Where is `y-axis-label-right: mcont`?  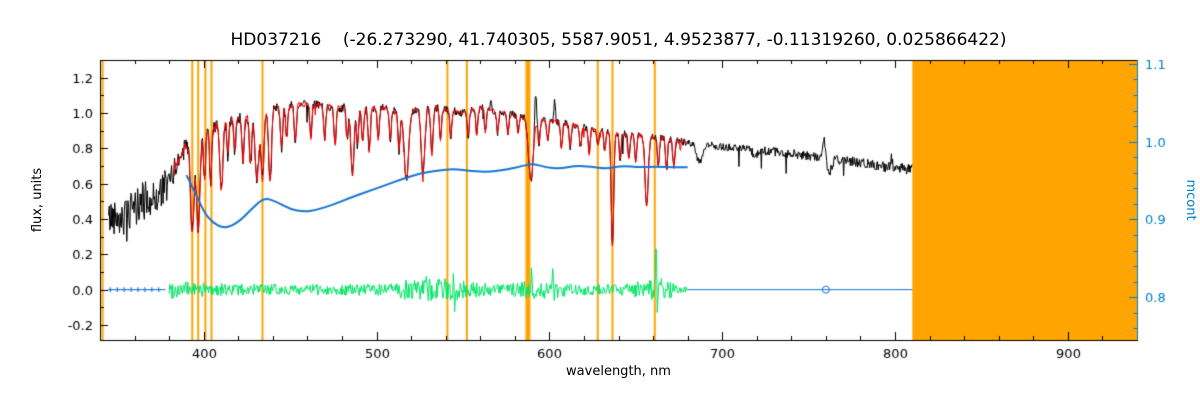 y-axis-label-right: mcont is located at coordinates (1190, 200).